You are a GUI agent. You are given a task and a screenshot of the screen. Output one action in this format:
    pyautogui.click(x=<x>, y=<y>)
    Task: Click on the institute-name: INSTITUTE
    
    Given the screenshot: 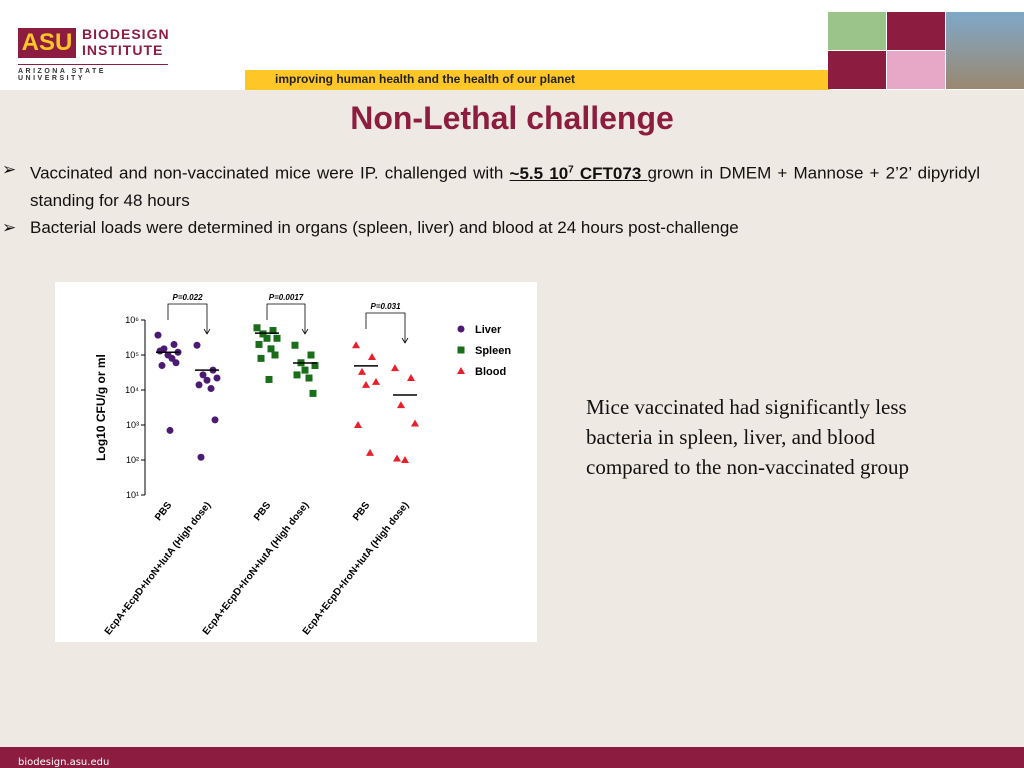 What is the action you would take?
    pyautogui.click(x=123, y=50)
    